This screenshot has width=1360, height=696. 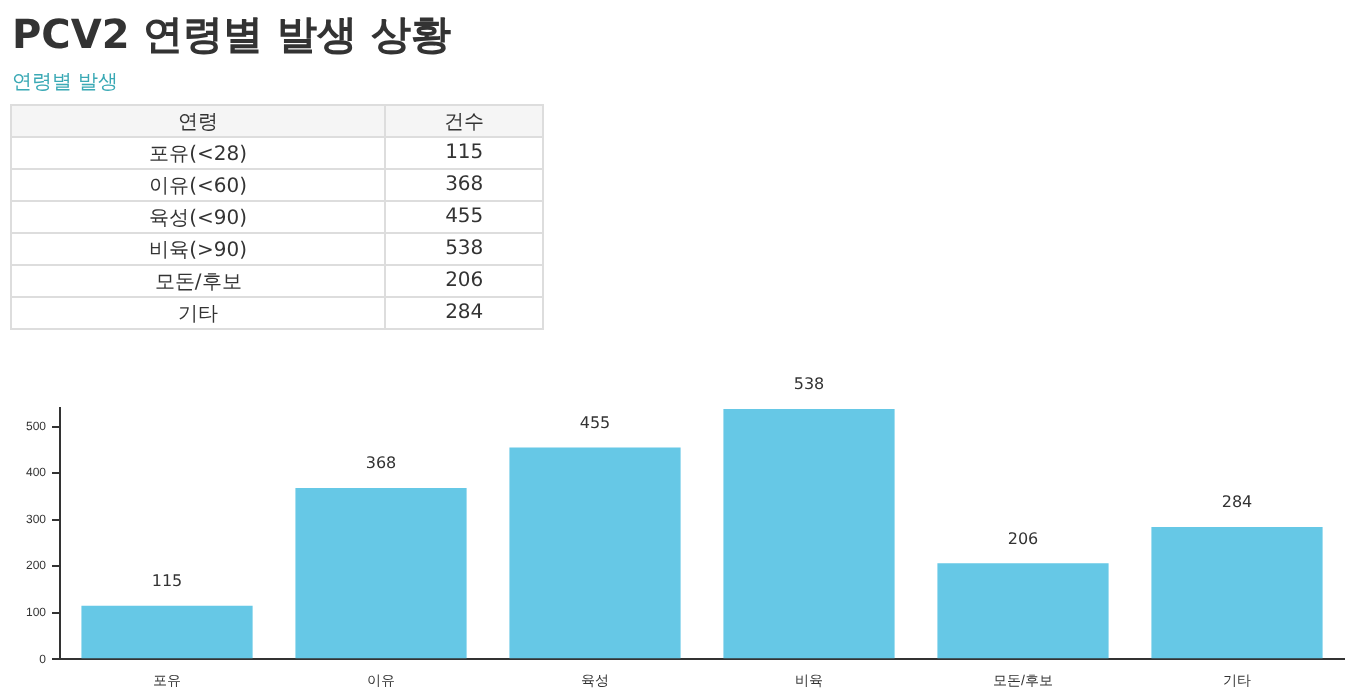 I want to click on text: 육성(<90), so click(x=198, y=217).